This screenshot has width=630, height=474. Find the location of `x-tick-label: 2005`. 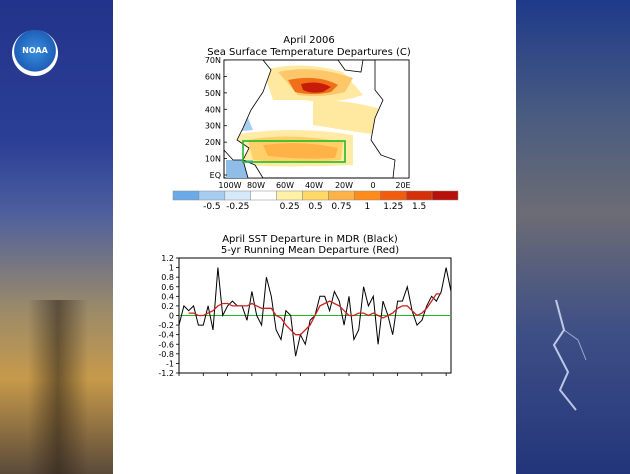

x-tick-label: 2005 is located at coordinates (446, 377).